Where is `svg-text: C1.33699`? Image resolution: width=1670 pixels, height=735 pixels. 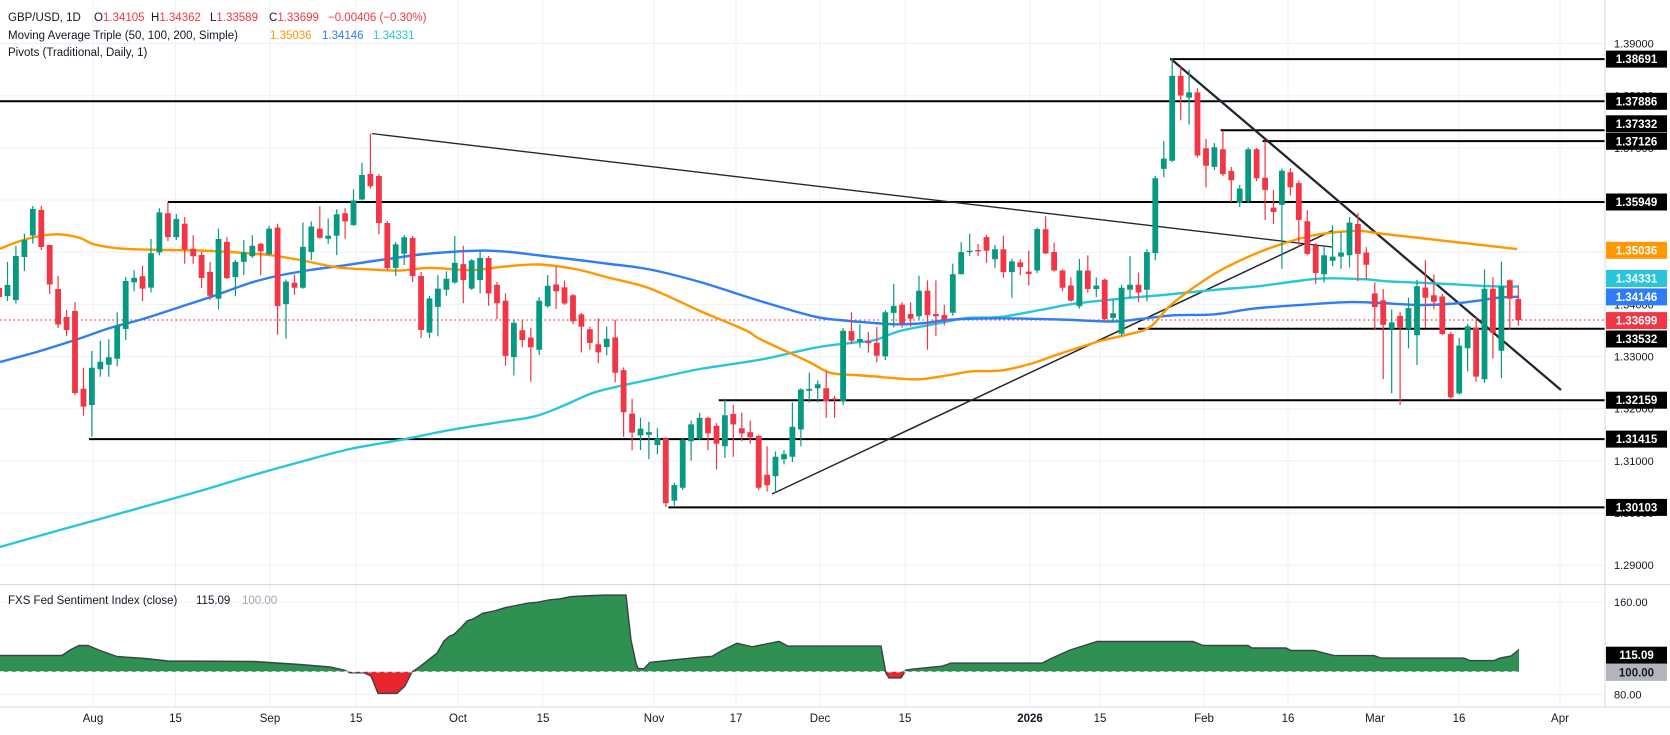
svg-text: C1.33699 is located at coordinates (294, 18).